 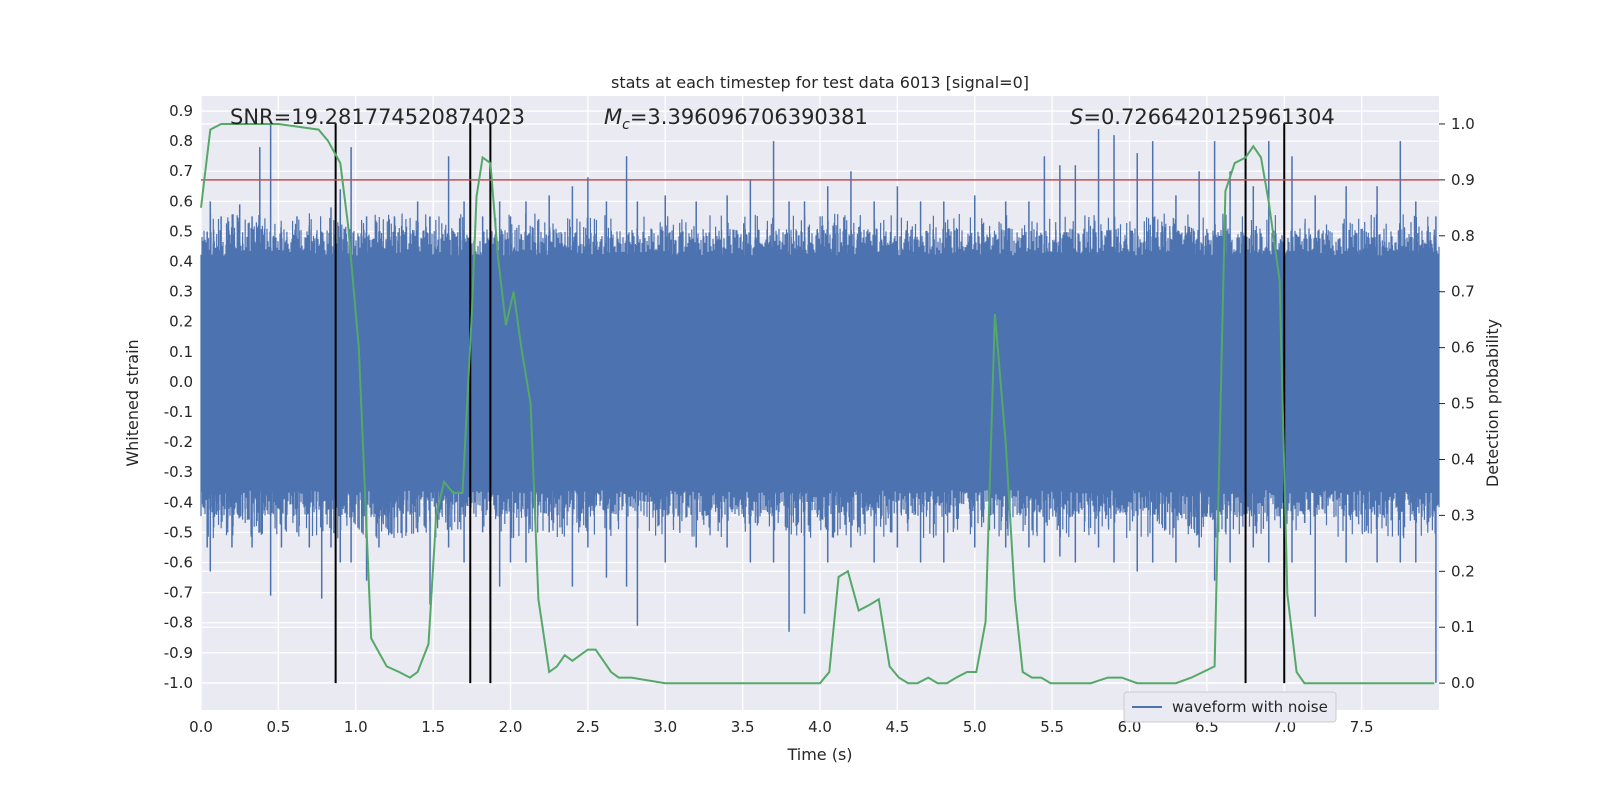 What do you see at coordinates (433, 727) in the screenshot?
I see `x-tick-label: 1.5` at bounding box center [433, 727].